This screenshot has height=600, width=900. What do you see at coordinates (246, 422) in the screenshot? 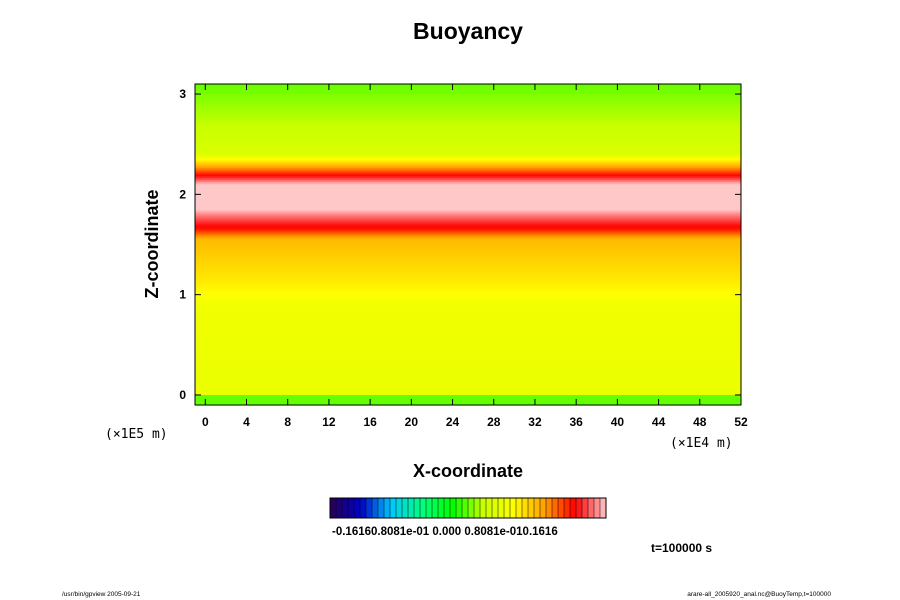
I see `x-tick-label: 4` at bounding box center [246, 422].